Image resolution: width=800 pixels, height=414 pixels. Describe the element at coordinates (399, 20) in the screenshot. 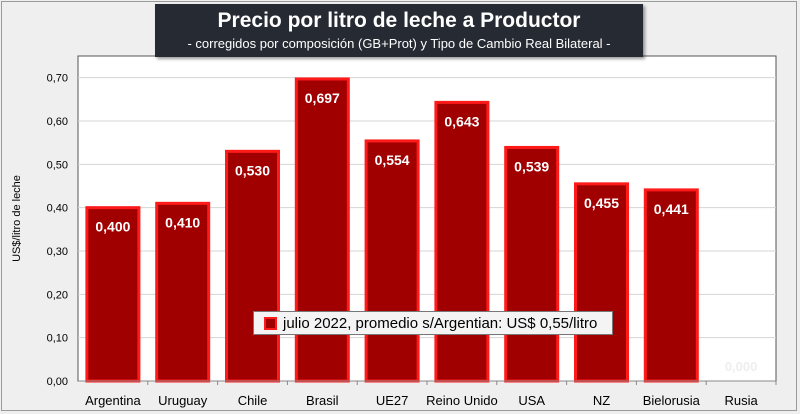

I see `chart-title: Precio por litro de leche a Productor` at that location.